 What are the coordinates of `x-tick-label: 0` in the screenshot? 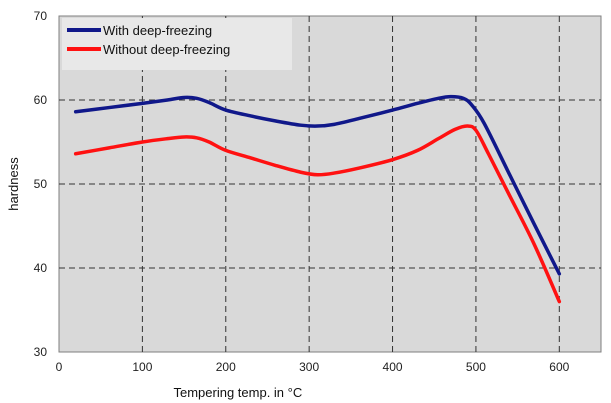 It's located at (59, 367).